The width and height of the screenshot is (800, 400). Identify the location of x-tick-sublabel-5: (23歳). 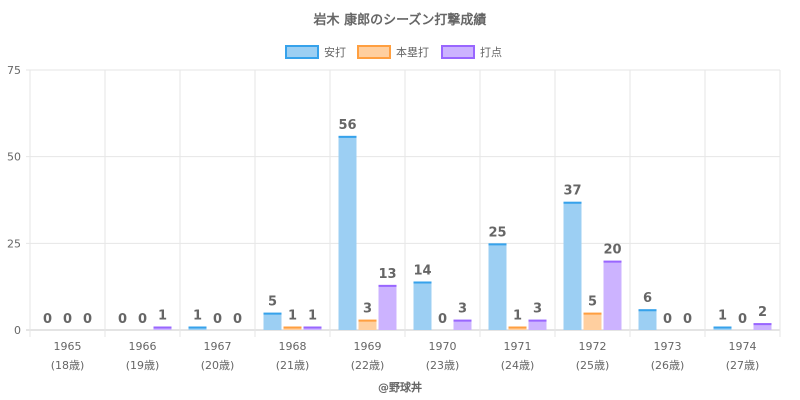
(443, 365).